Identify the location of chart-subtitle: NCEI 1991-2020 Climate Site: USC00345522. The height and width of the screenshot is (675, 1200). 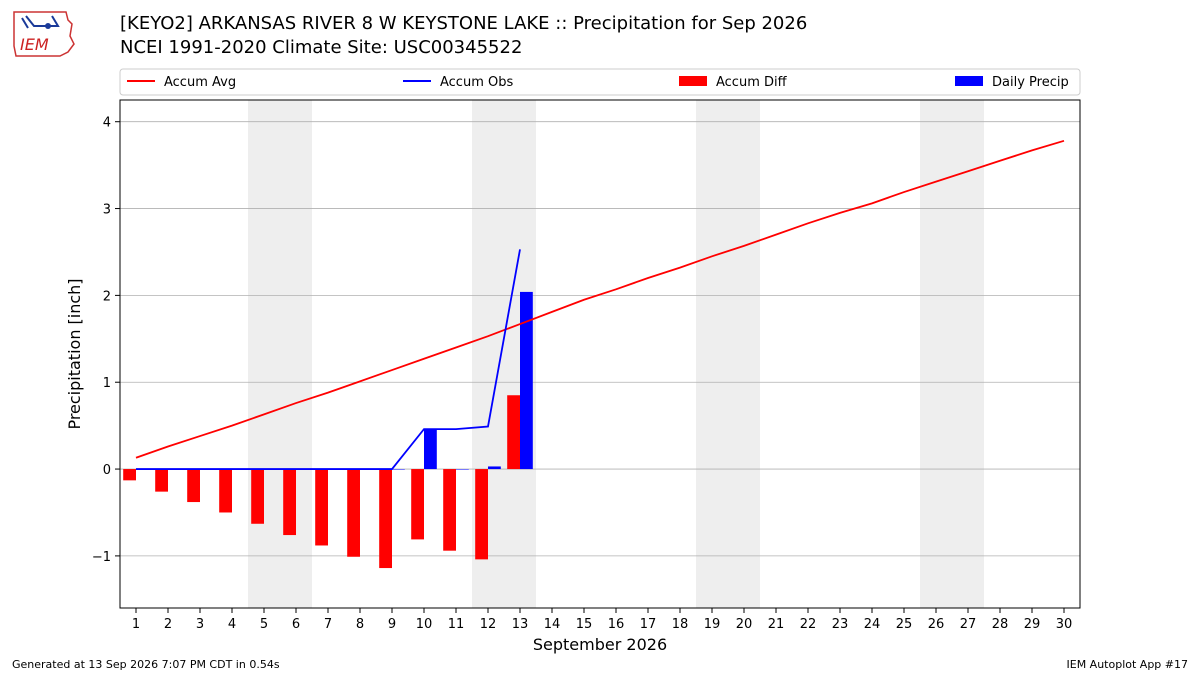
(321, 47).